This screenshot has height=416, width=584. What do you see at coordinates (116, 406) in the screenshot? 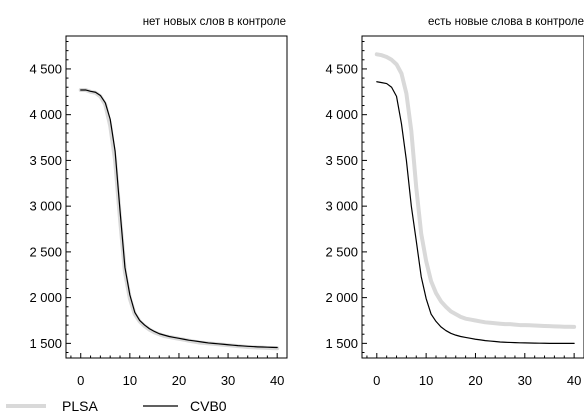
I see `legend: PLSA CVB0` at bounding box center [116, 406].